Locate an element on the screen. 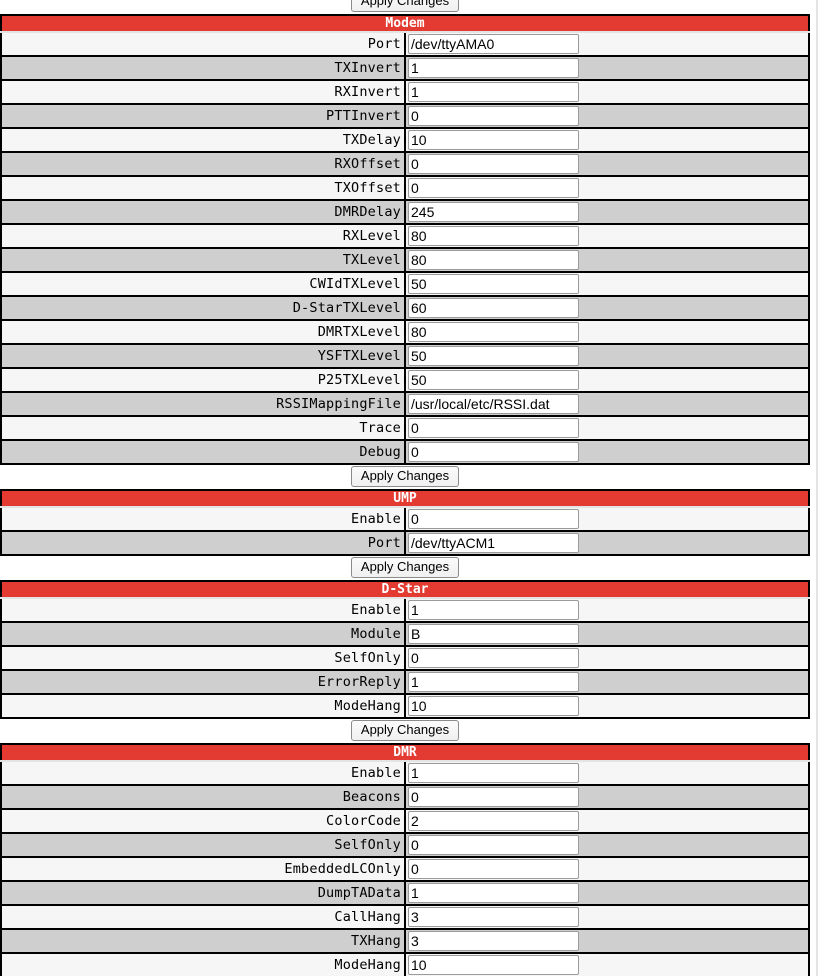  field-row: TXDelay is located at coordinates (405, 140).